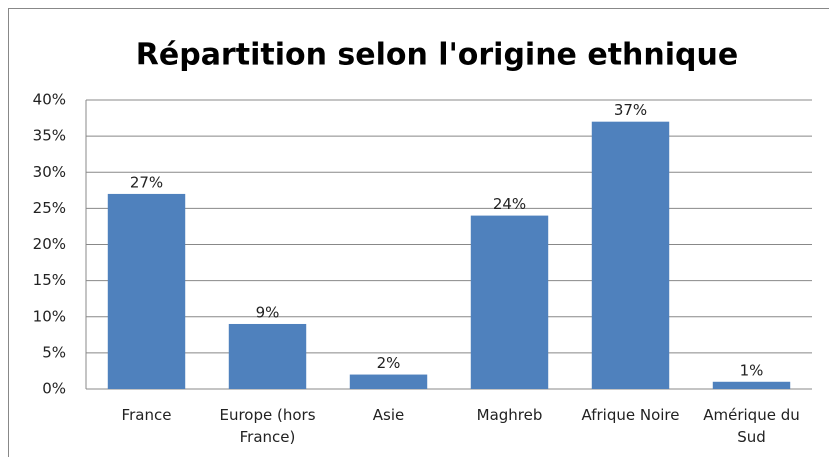 Image resolution: width=829 pixels, height=457 pixels. I want to click on value-label: 2%, so click(389, 363).